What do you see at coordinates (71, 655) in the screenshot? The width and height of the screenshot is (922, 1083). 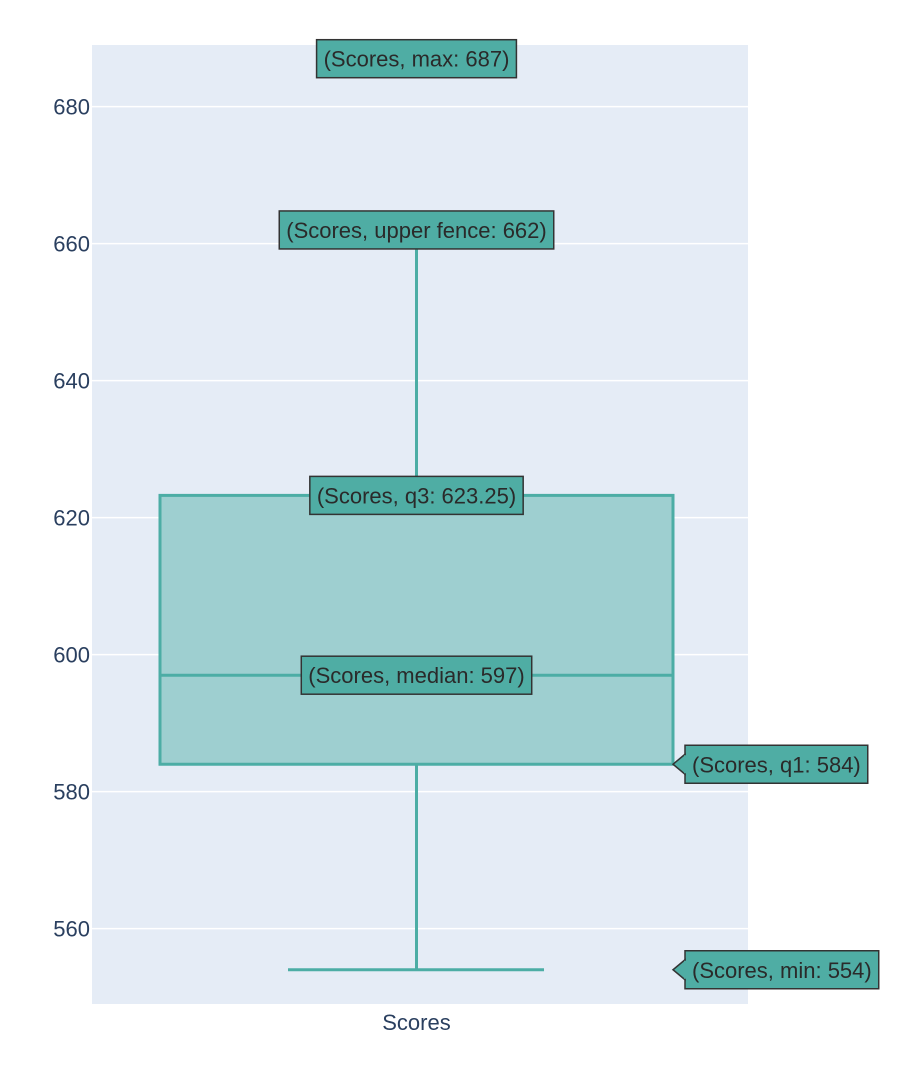 I see `y-tick-label-600: 600` at bounding box center [71, 655].